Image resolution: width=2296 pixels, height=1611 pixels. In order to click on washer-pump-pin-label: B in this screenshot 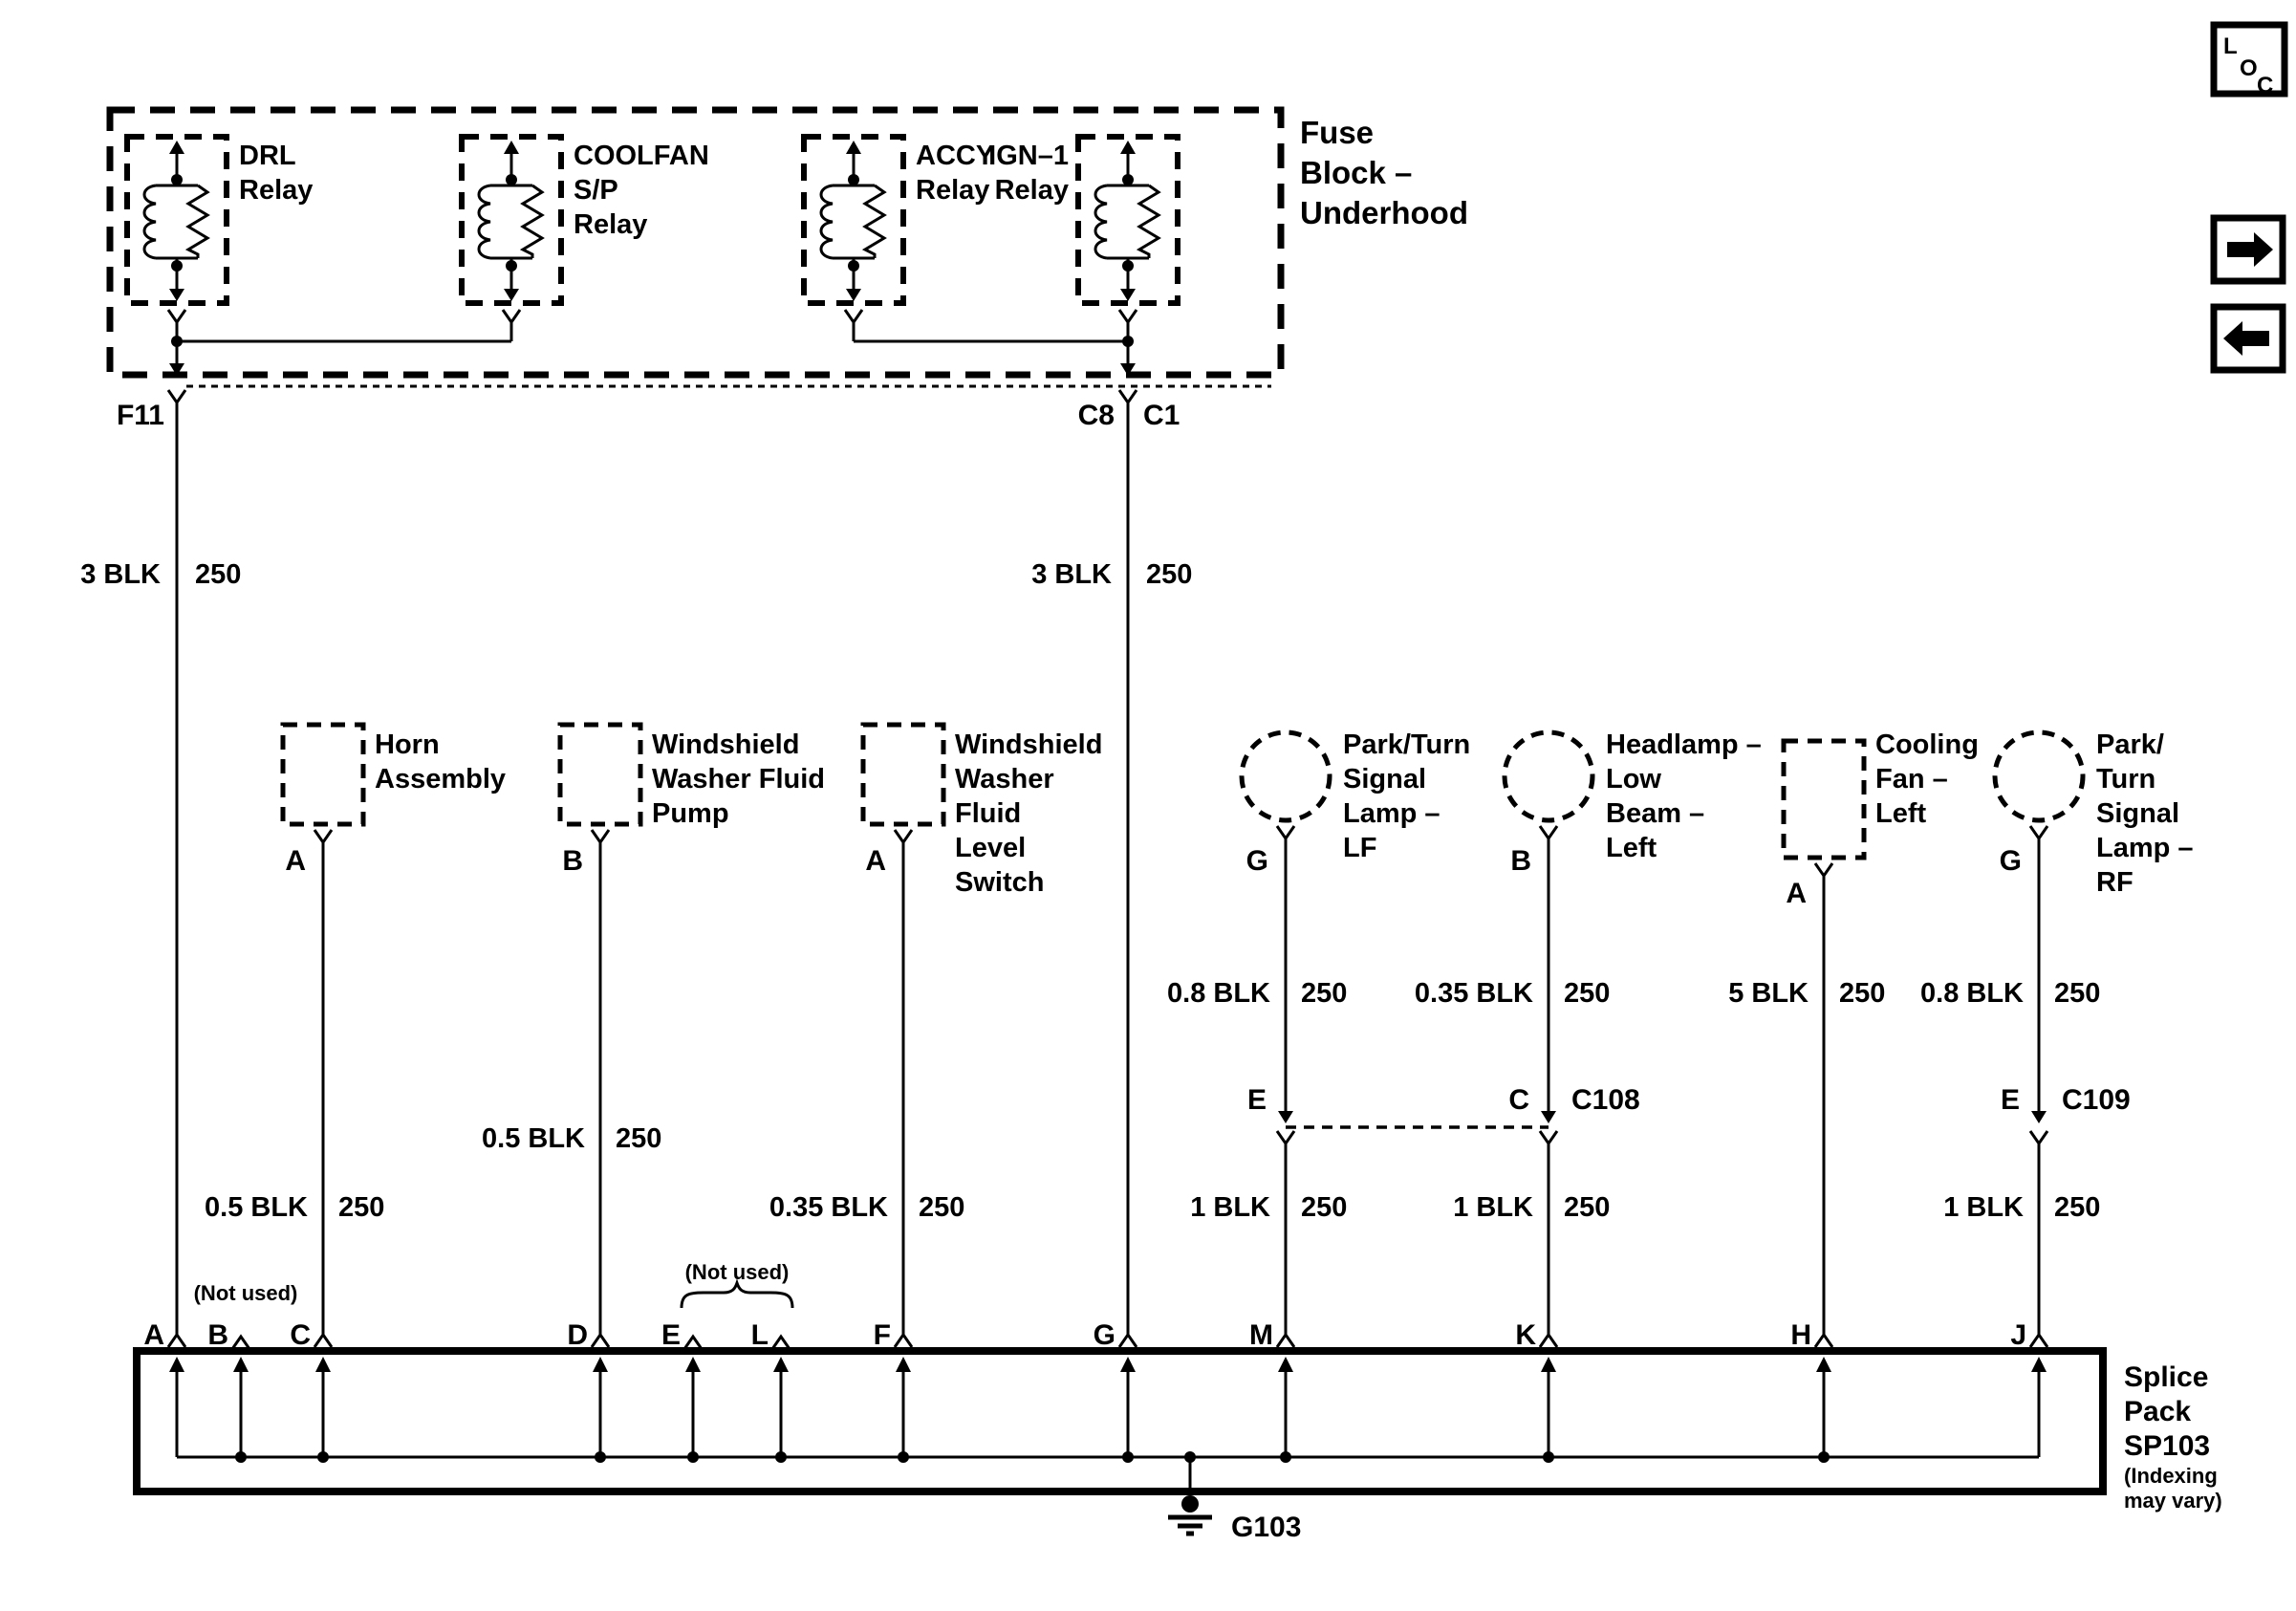, I will do `click(572, 861)`.